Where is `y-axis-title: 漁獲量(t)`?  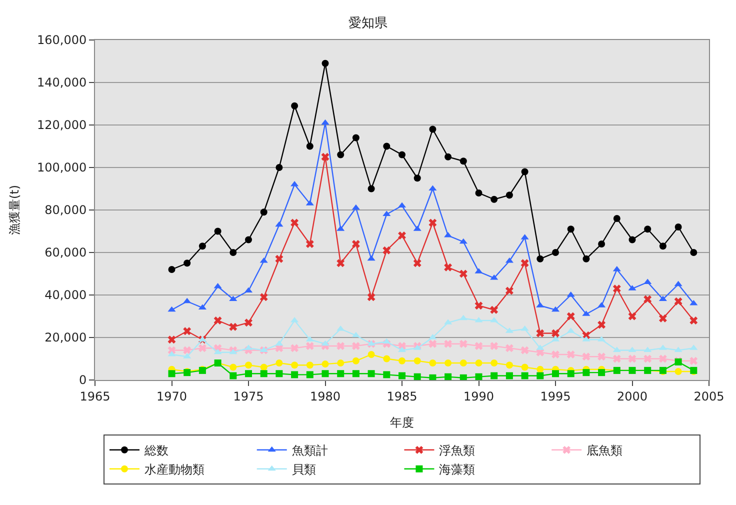 y-axis-title: 漁獲量(t) is located at coordinates (14, 210).